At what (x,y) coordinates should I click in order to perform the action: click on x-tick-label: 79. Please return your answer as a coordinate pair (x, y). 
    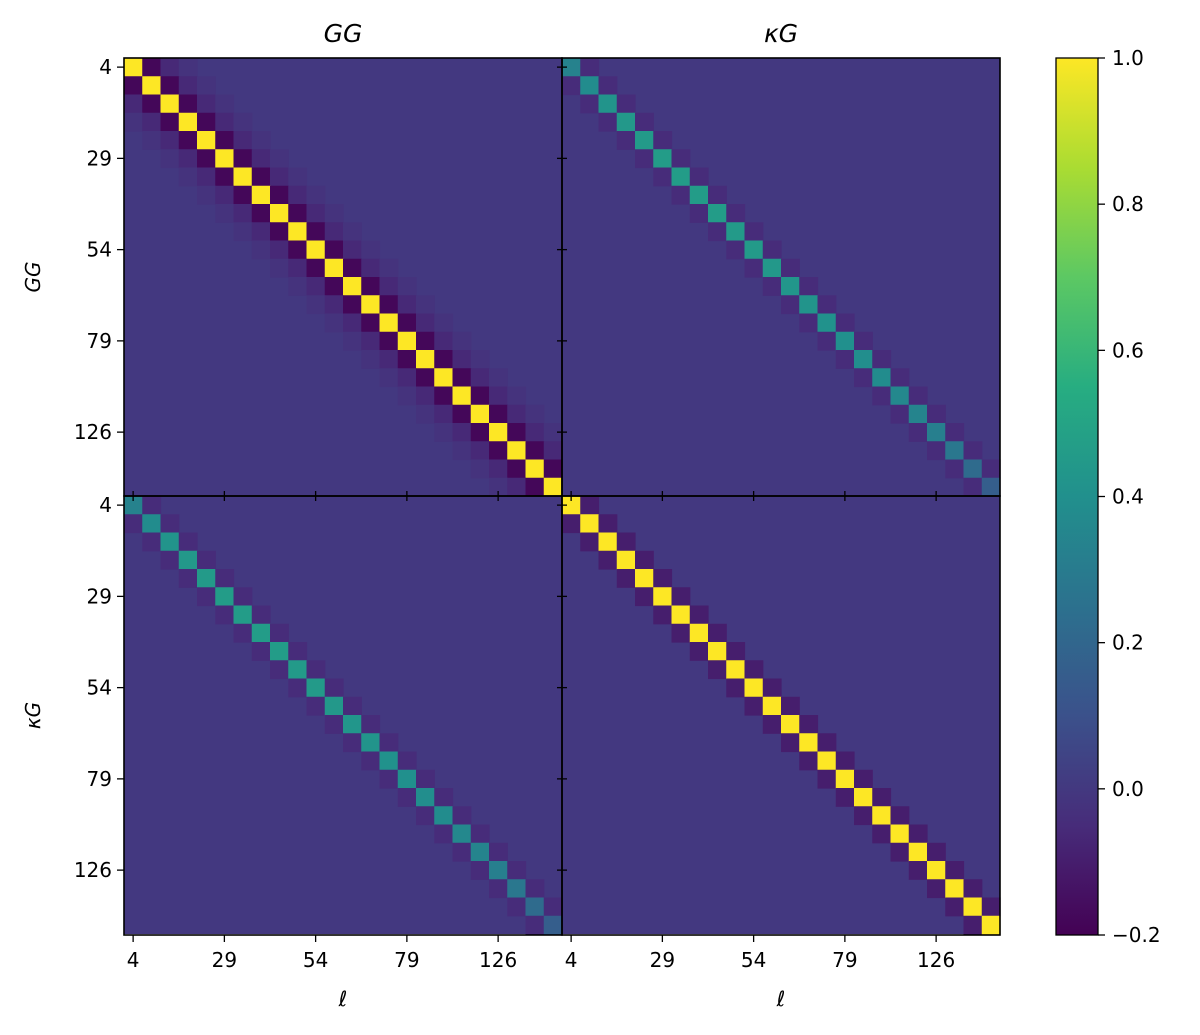
    Looking at the image, I should click on (406, 960).